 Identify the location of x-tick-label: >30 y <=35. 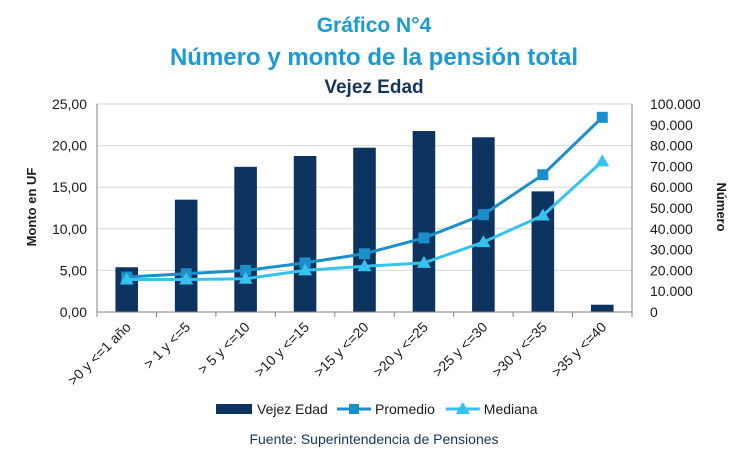
(519, 349).